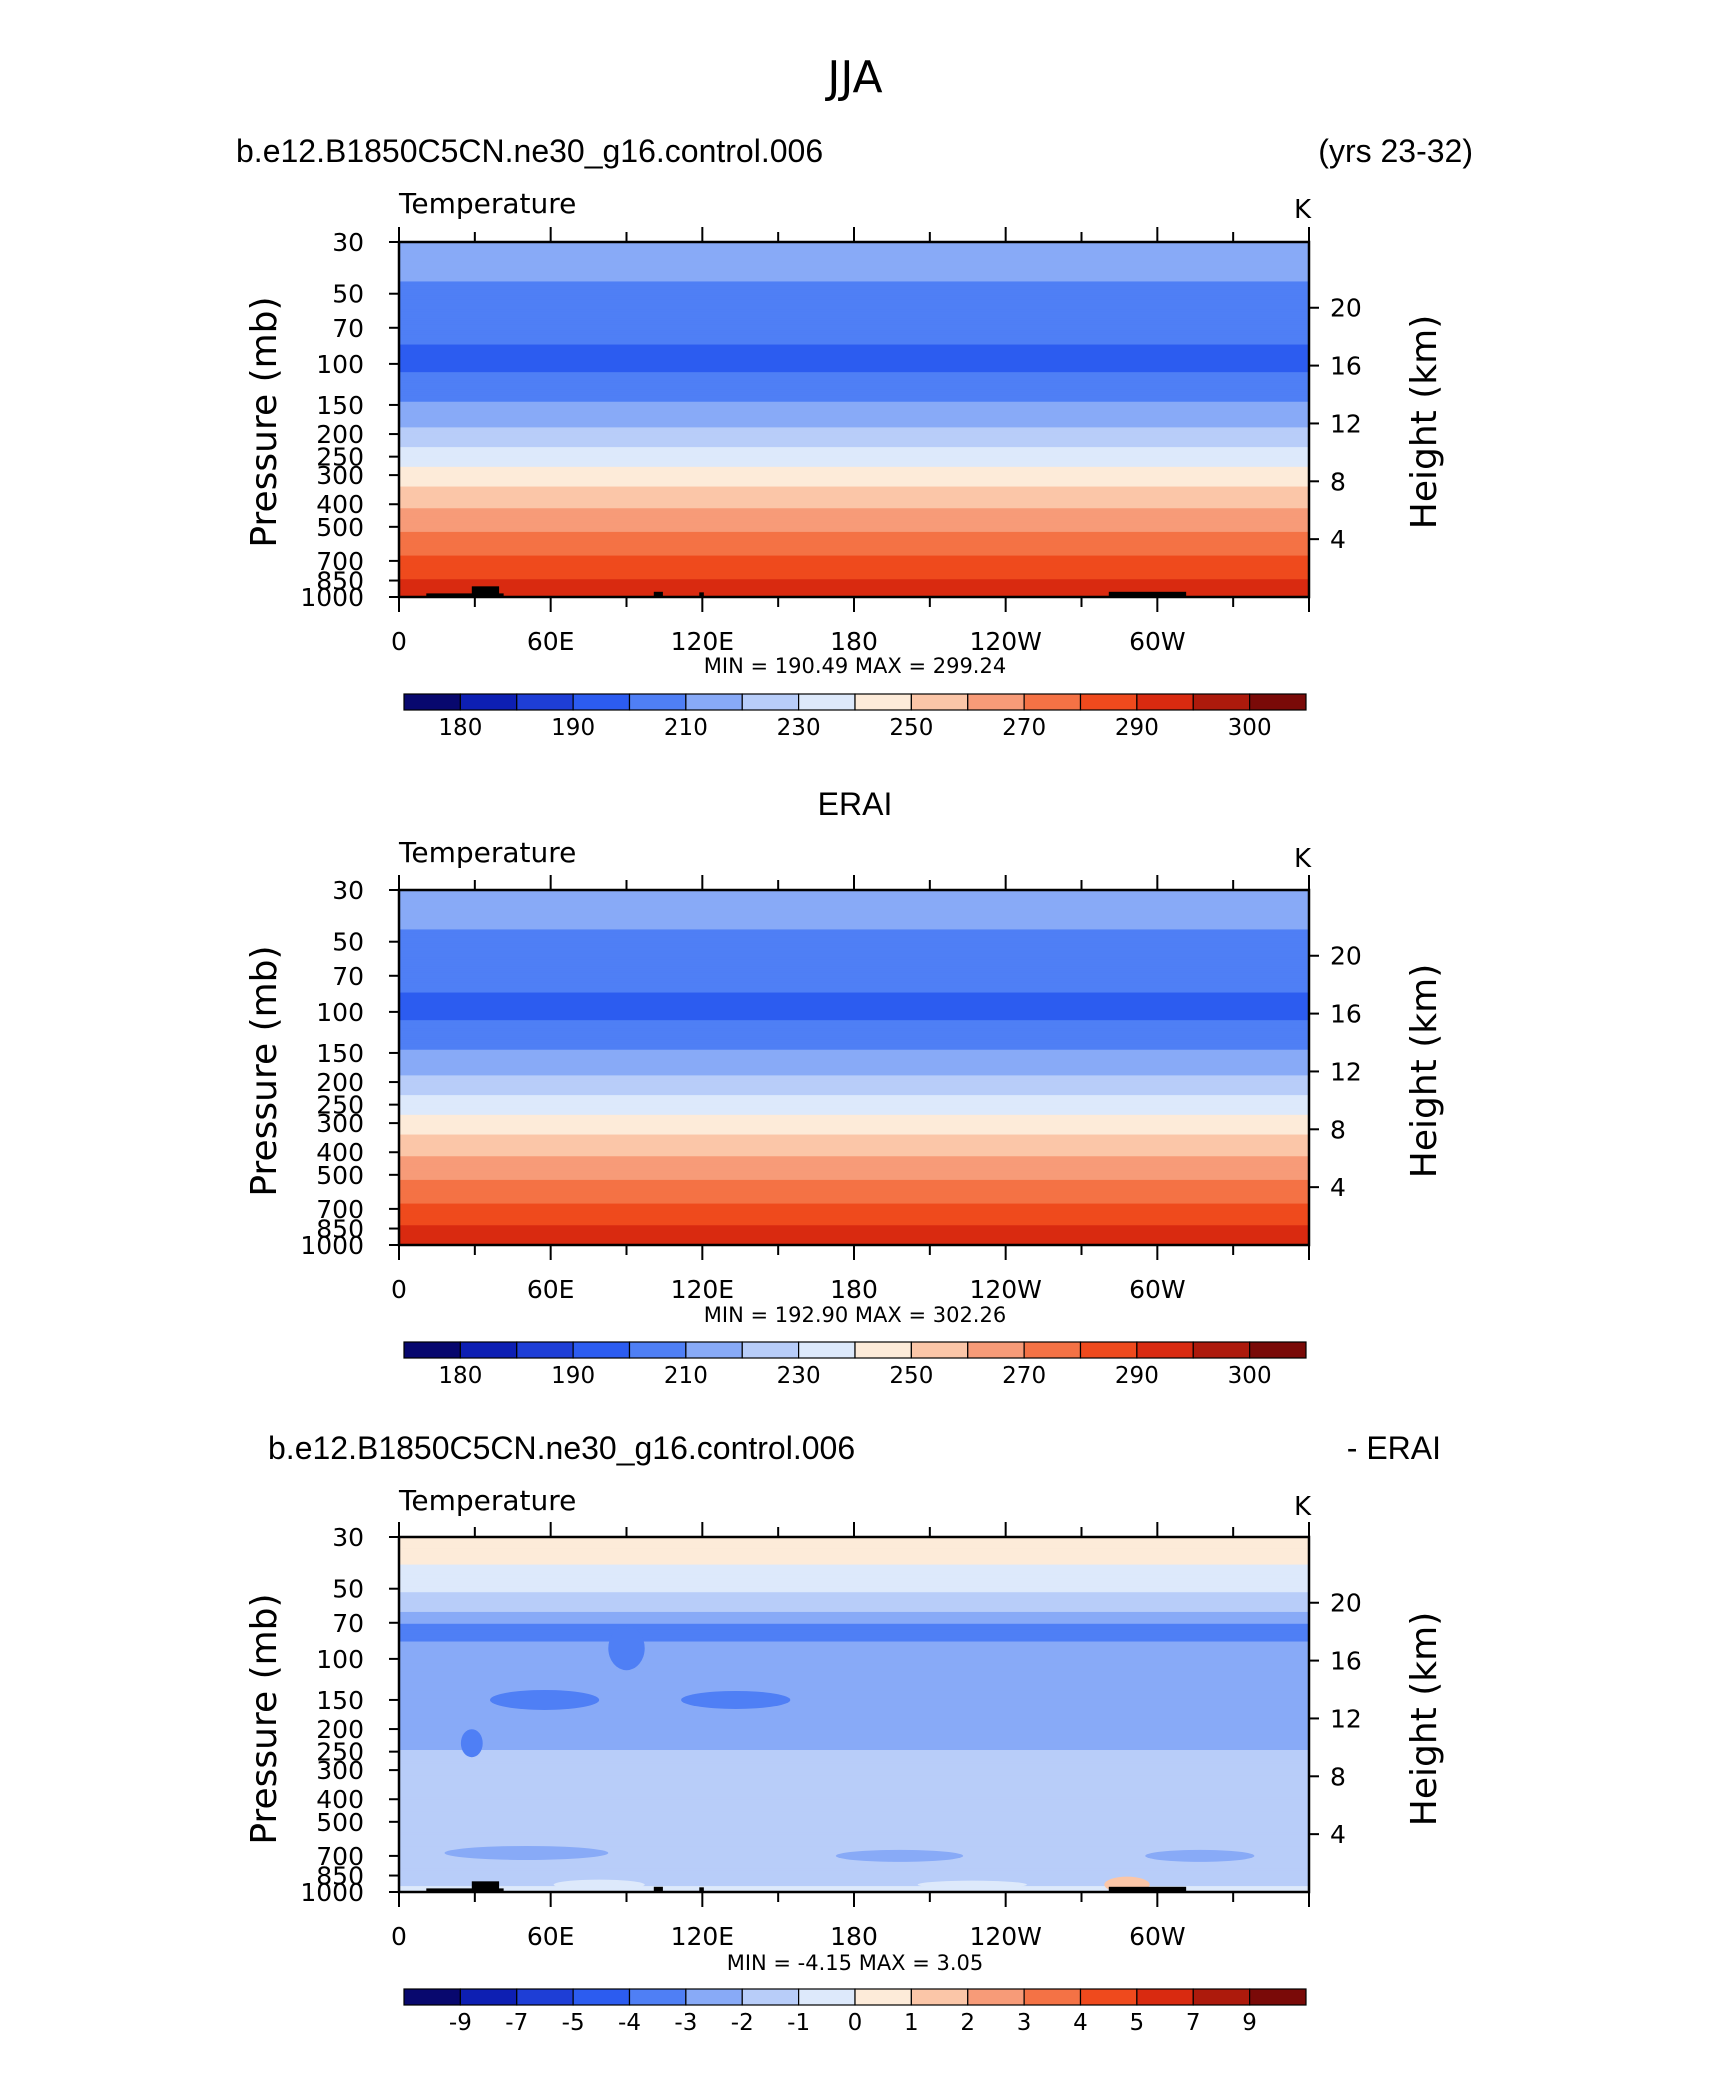 The width and height of the screenshot is (1710, 2074). What do you see at coordinates (529, 151) in the screenshot?
I see `case-label: b.e12.B1850C5CN.ne30_g16.control.006` at bounding box center [529, 151].